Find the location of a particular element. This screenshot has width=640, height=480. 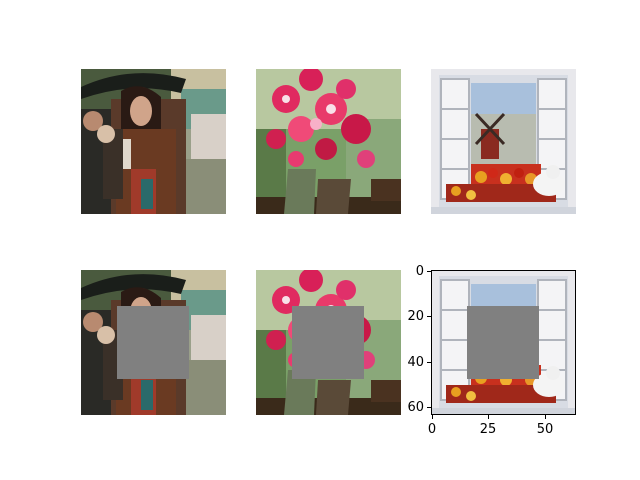

y-tick-label: 60 is located at coordinates (415, 407).